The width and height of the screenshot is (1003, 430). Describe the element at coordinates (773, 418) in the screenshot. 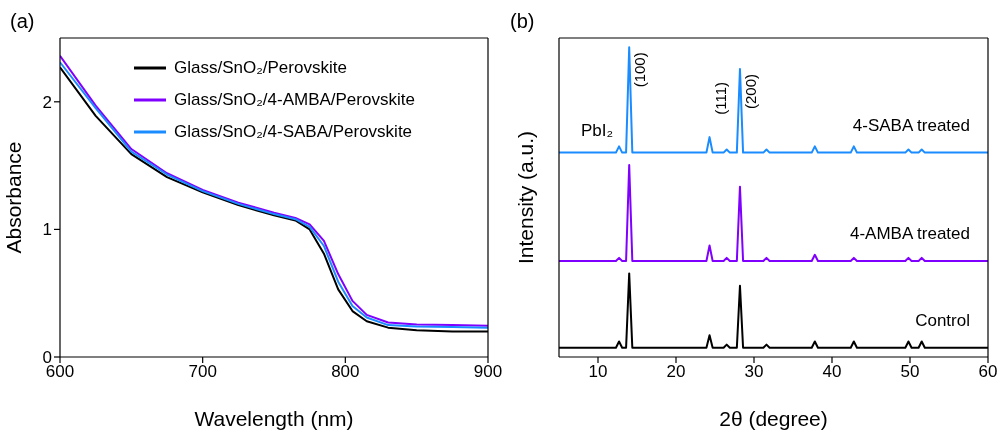

I see `x-axis-title: 2θ (degree)` at that location.